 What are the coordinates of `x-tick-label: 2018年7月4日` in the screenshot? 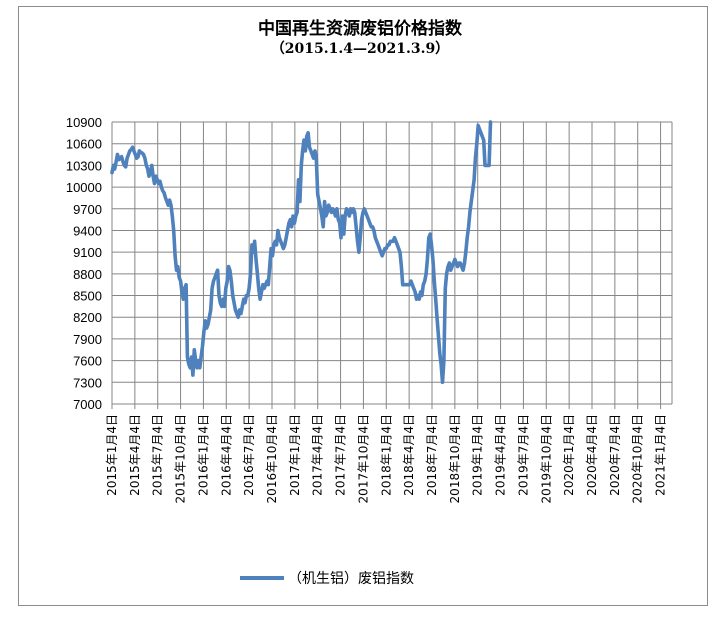 It's located at (432, 455).